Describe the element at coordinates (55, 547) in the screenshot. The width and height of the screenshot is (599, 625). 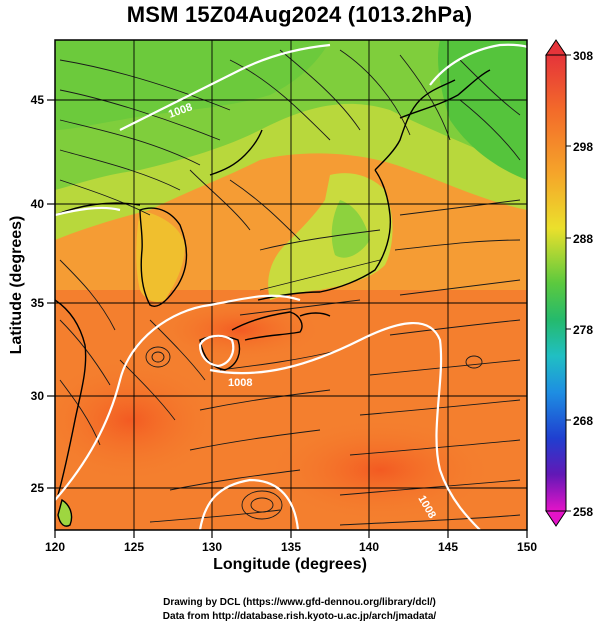
I see `x-tick-label: 120` at that location.